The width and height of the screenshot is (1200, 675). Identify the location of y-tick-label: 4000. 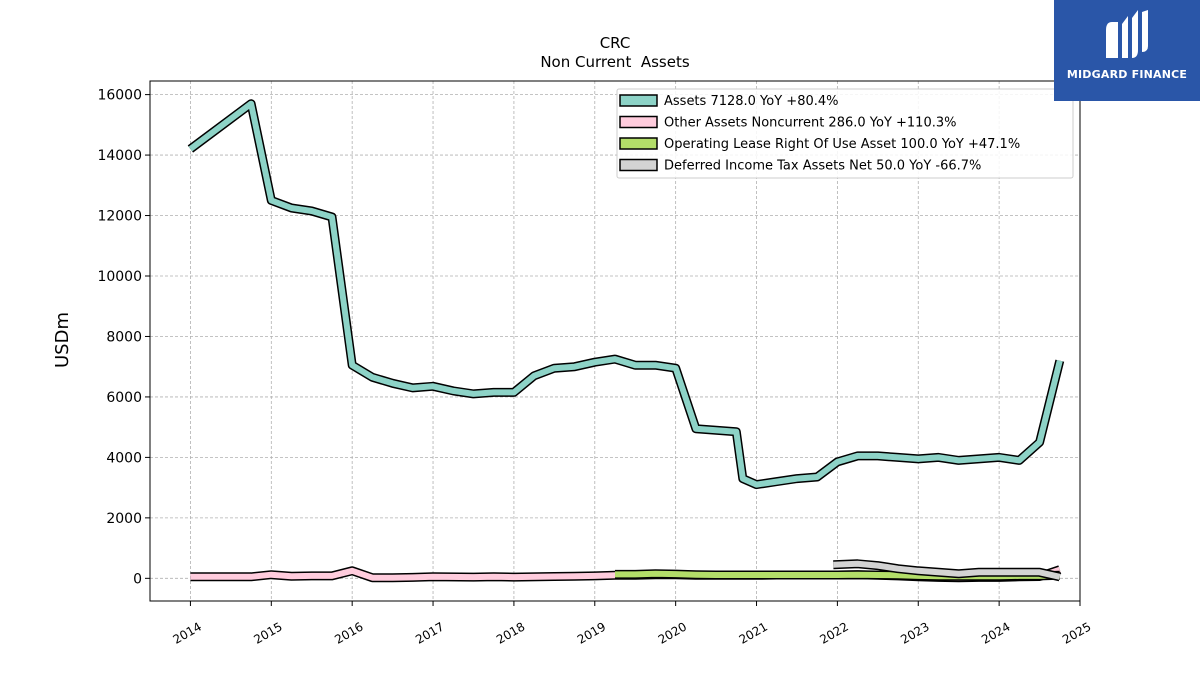
(124, 458).